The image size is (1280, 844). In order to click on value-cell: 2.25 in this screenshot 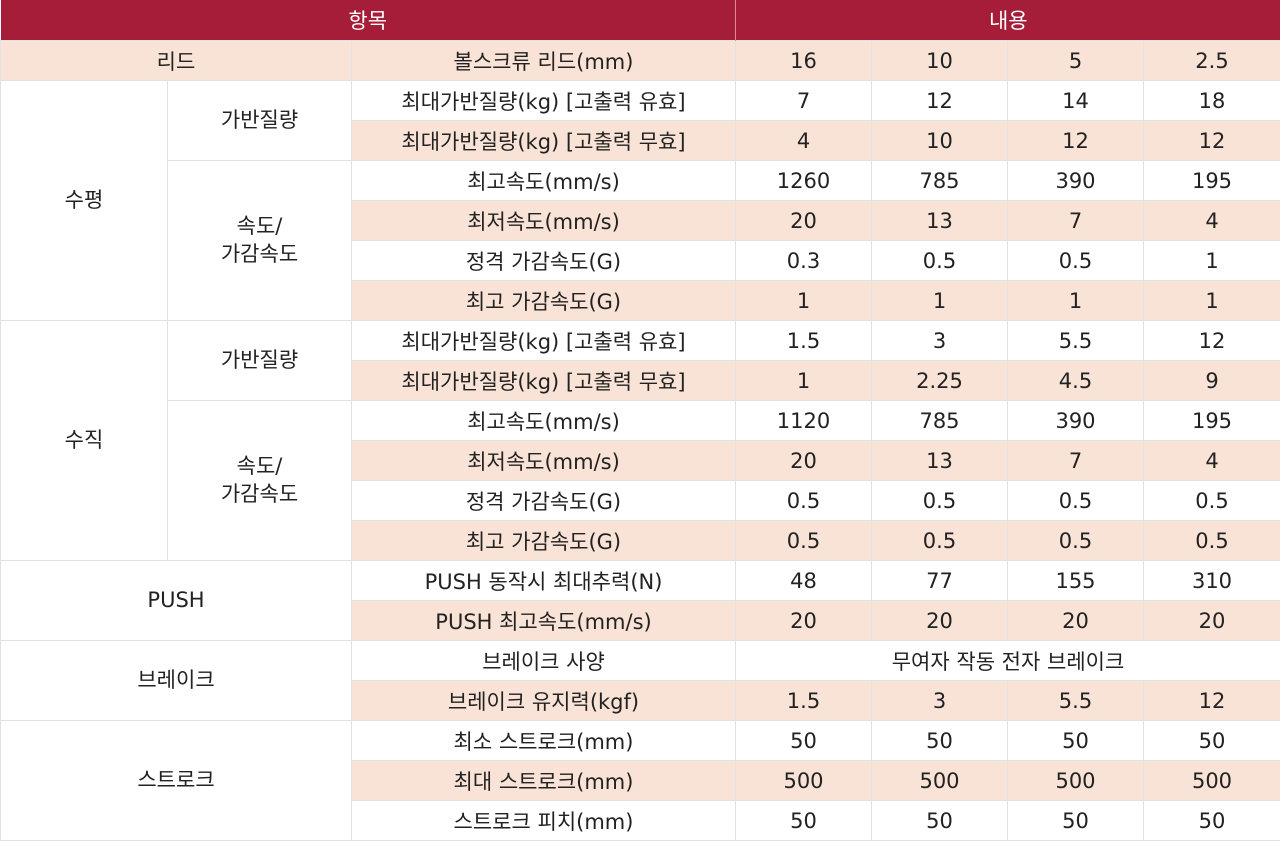, I will do `click(939, 380)`.